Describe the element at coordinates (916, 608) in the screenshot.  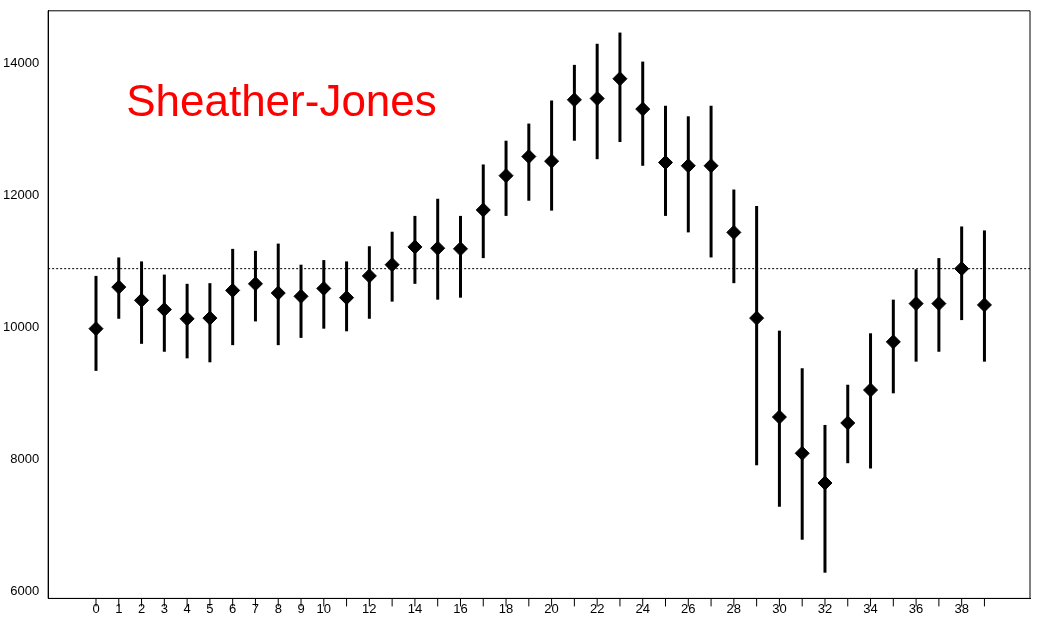
I see `x-tick-label: 36` at that location.